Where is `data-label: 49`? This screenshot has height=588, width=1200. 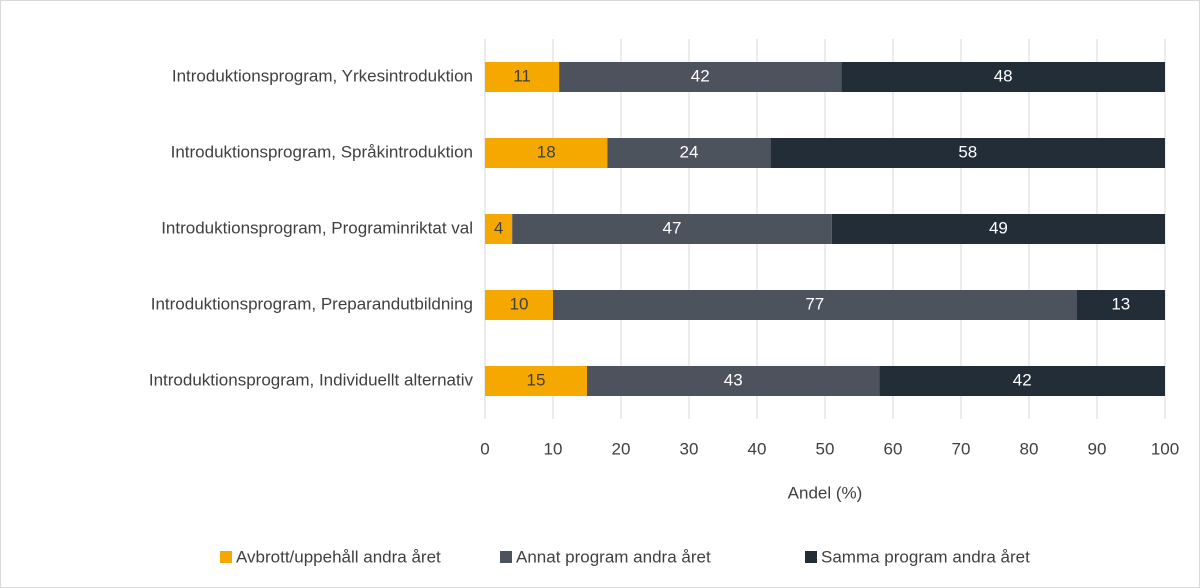 data-label: 49 is located at coordinates (998, 227).